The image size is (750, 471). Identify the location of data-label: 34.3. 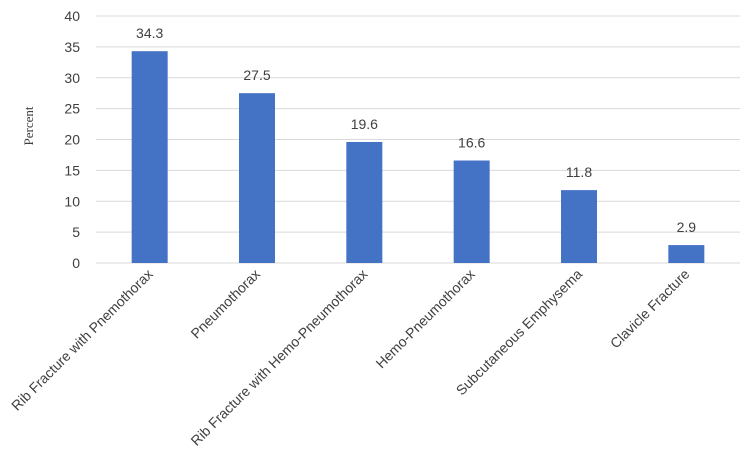
(149, 33).